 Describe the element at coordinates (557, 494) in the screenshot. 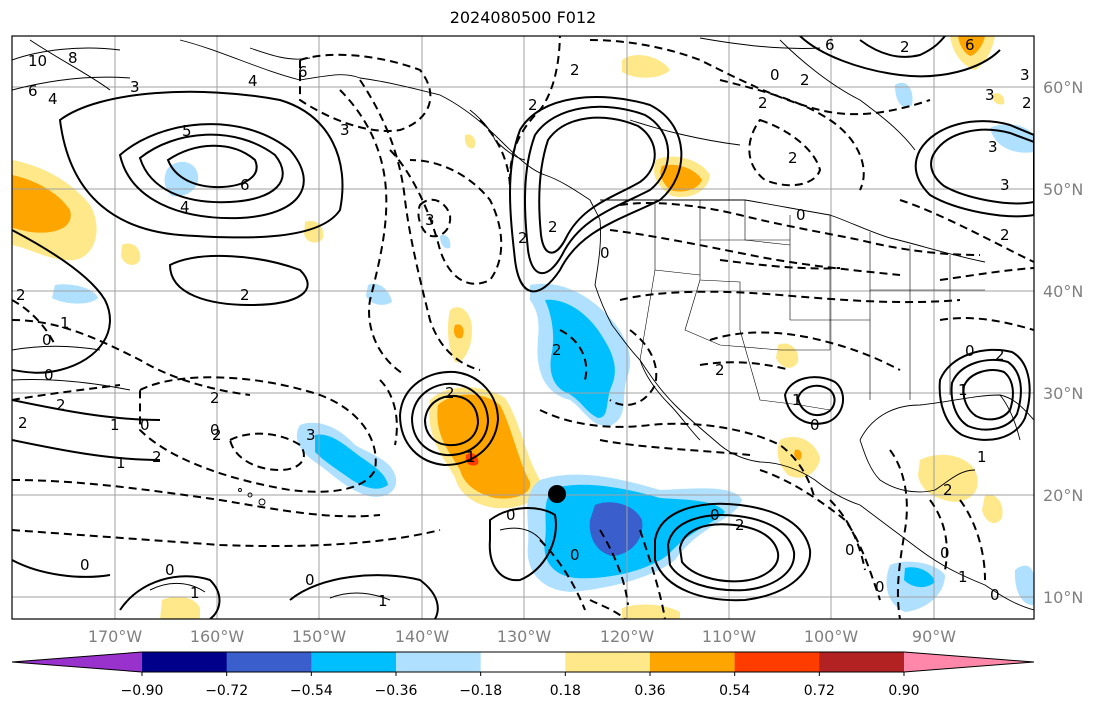

I see `storm-marker-dot` at that location.